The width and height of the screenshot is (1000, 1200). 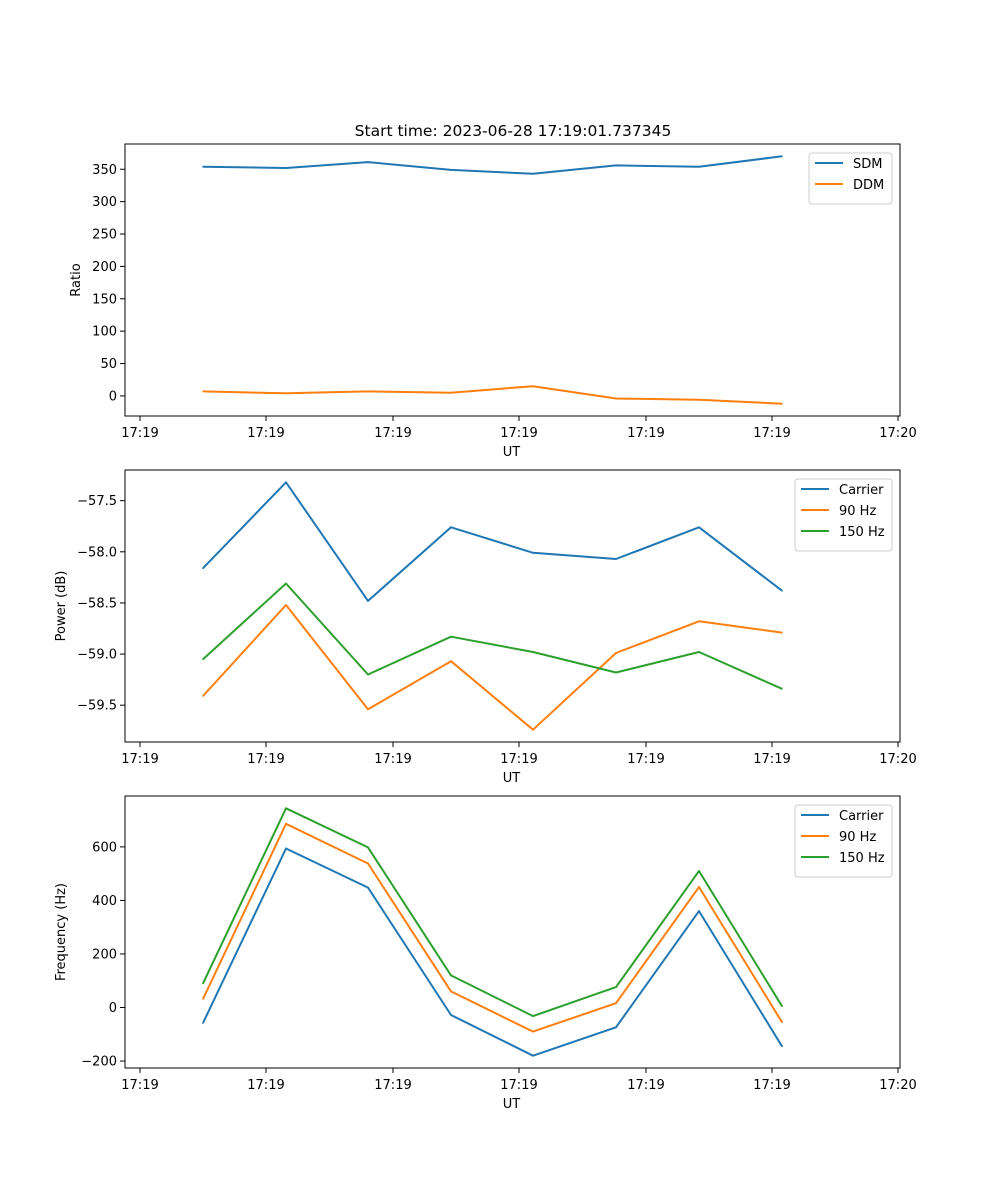 What do you see at coordinates (857, 511) in the screenshot?
I see `legend-label: 90 Hz` at bounding box center [857, 511].